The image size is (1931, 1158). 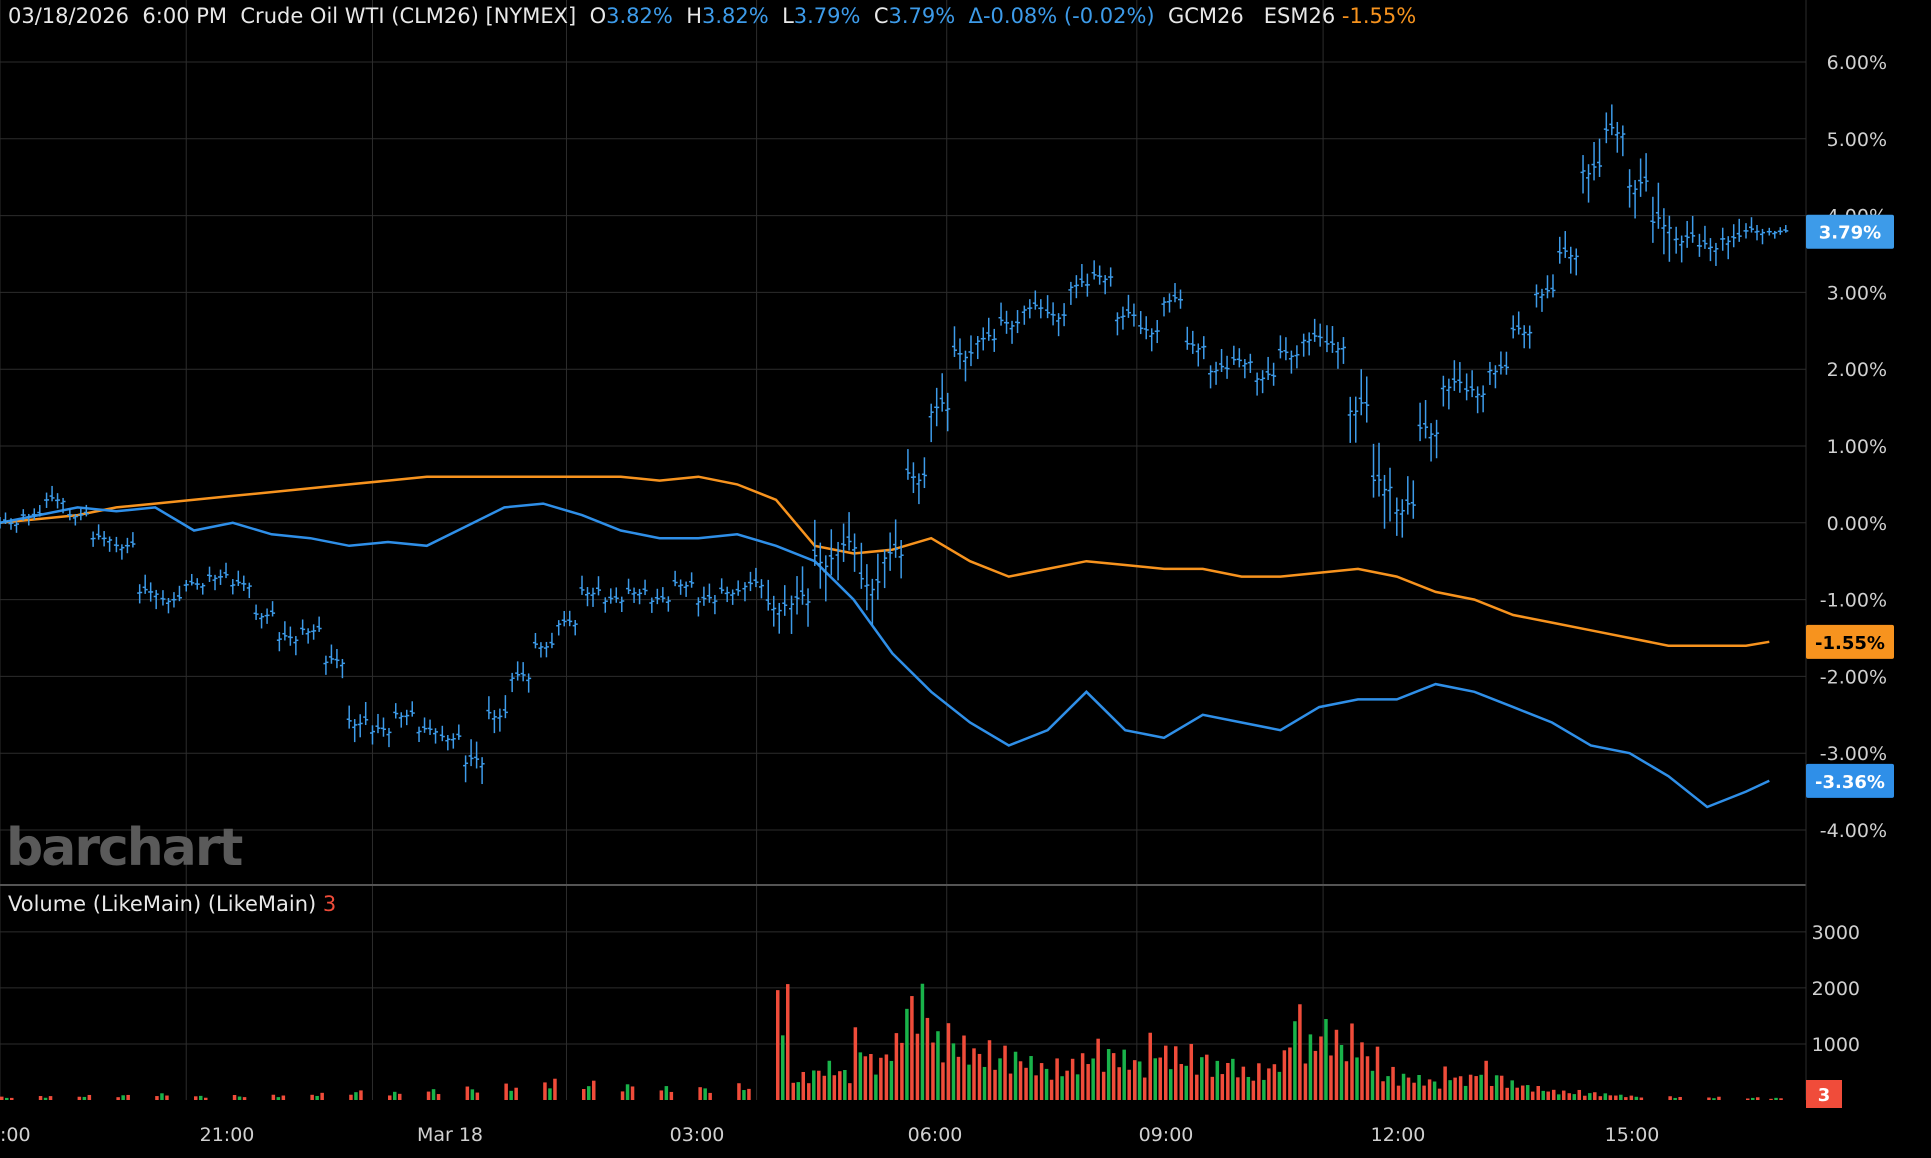 What do you see at coordinates (329, 904) in the screenshot?
I see `volume-value: 3` at bounding box center [329, 904].